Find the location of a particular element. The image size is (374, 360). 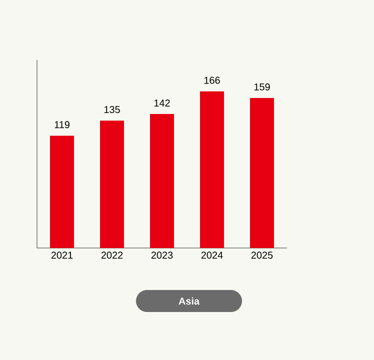

x-tick-label: 2025 is located at coordinates (262, 255).